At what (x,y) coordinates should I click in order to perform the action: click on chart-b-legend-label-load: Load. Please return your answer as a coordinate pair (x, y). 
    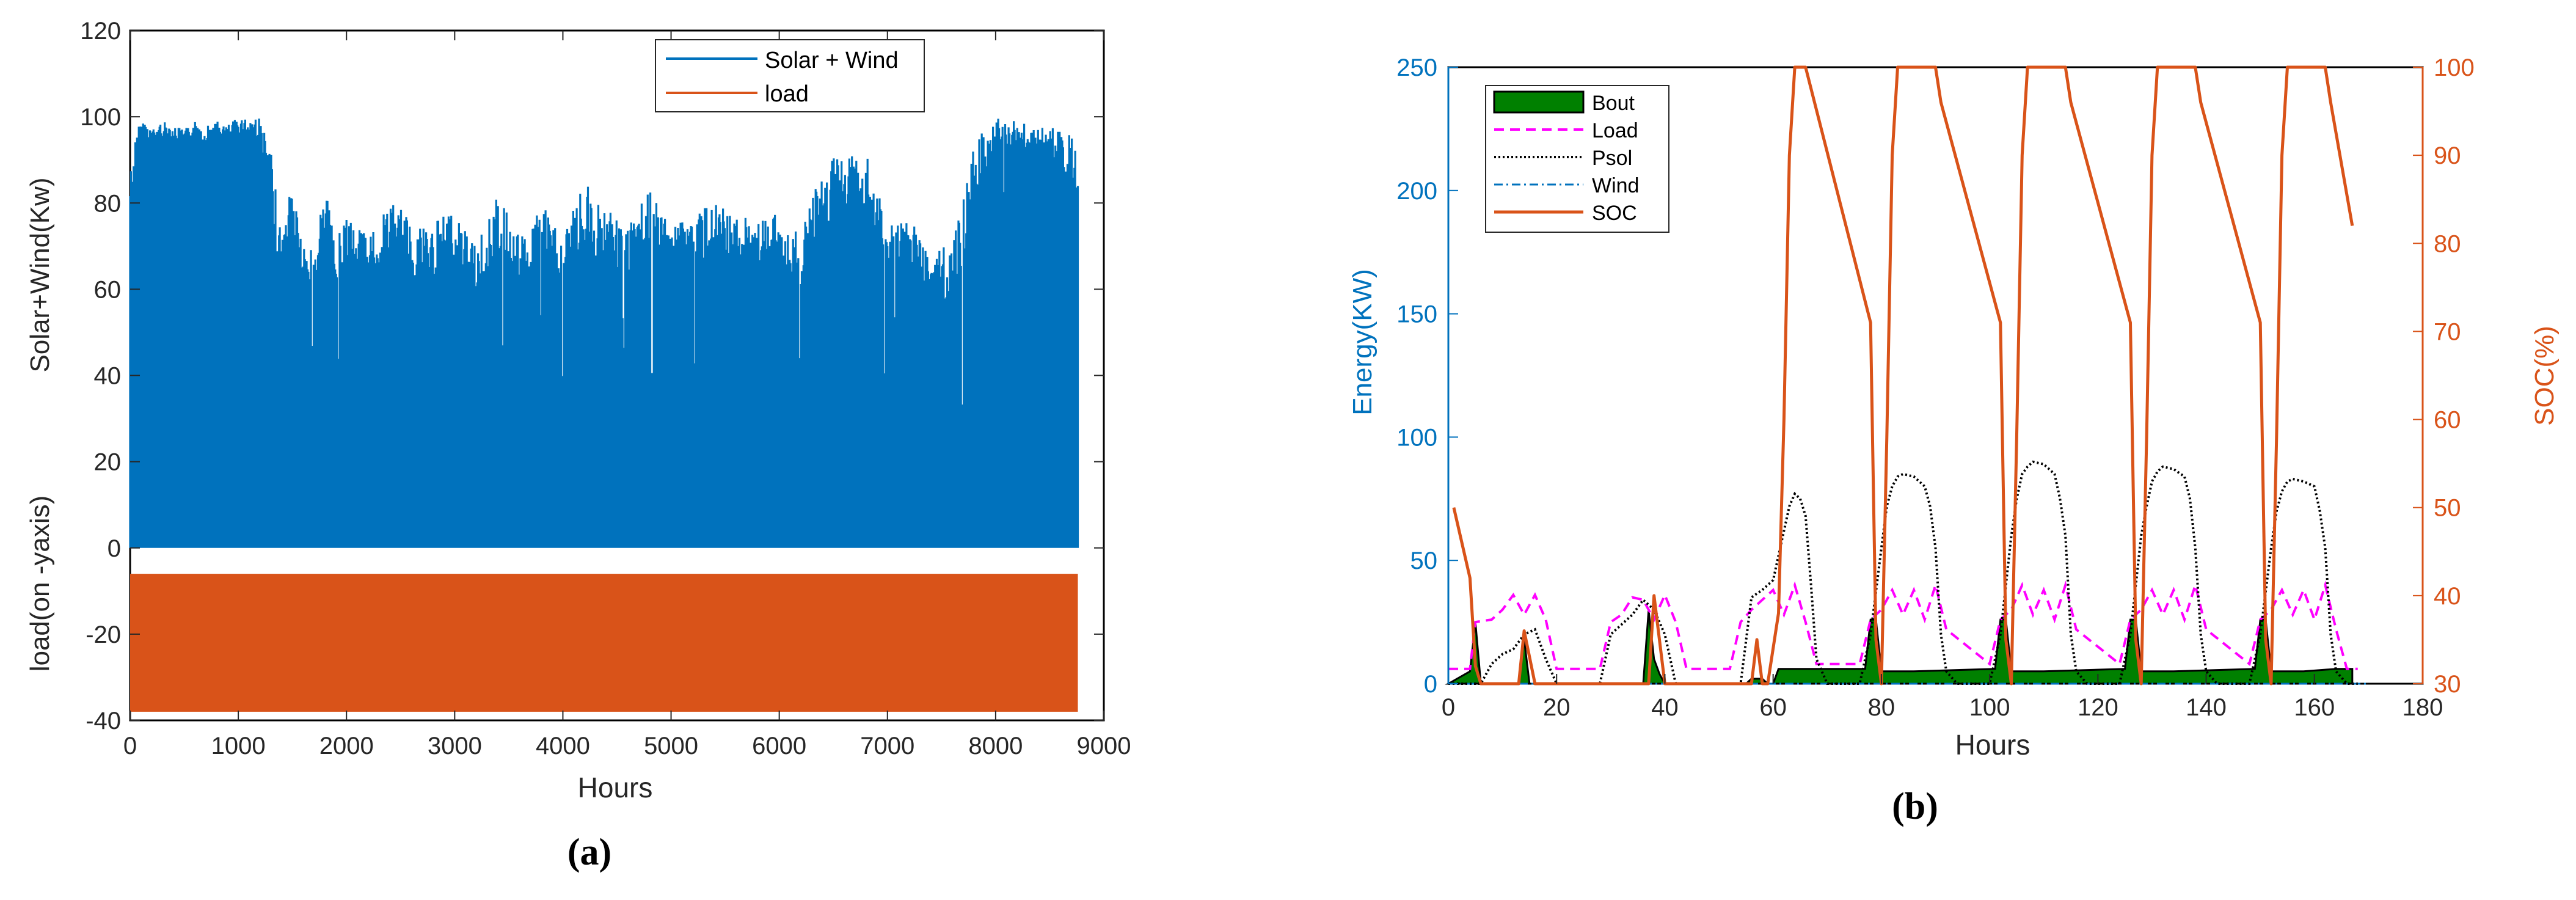
    Looking at the image, I should click on (1615, 130).